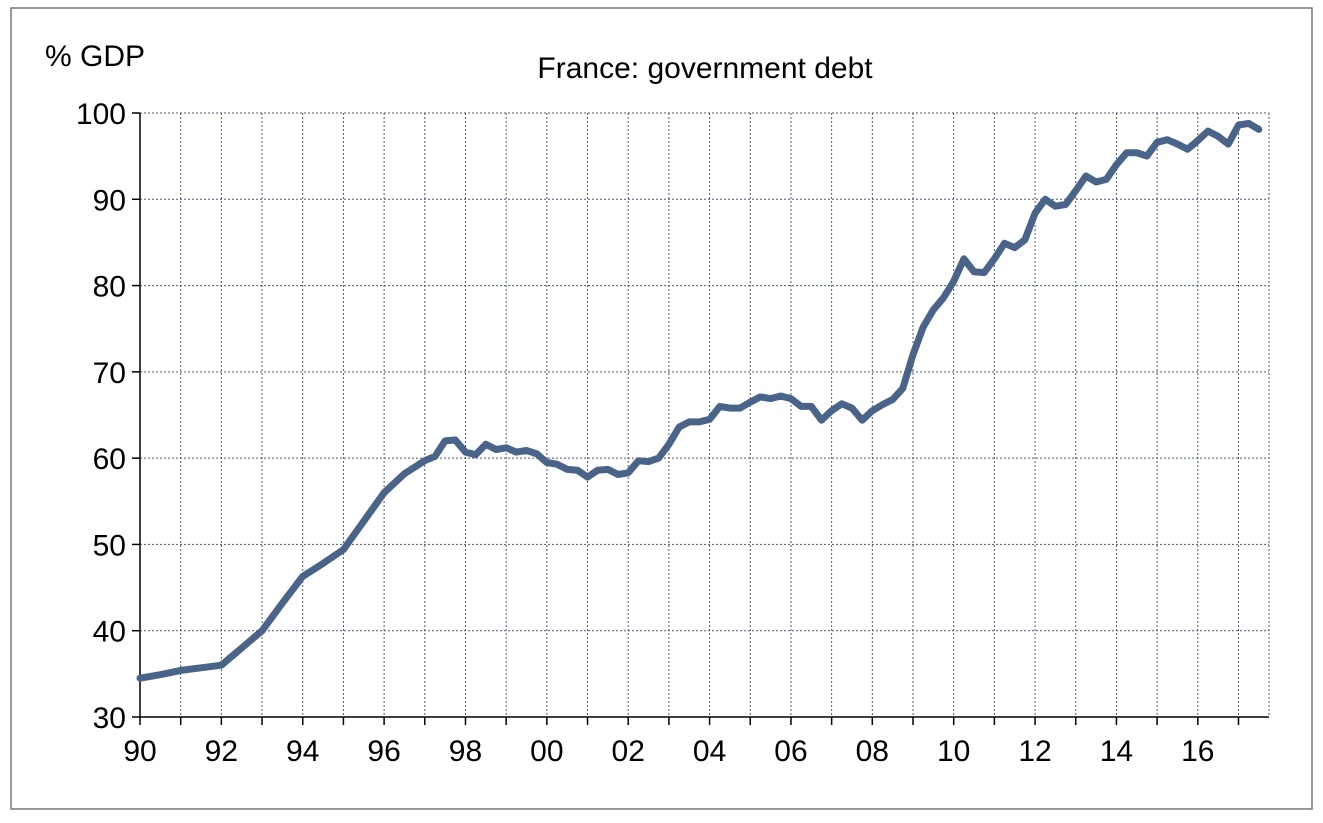 This screenshot has width=1323, height=823. What do you see at coordinates (1034, 751) in the screenshot?
I see `x-tick-label: 12` at bounding box center [1034, 751].